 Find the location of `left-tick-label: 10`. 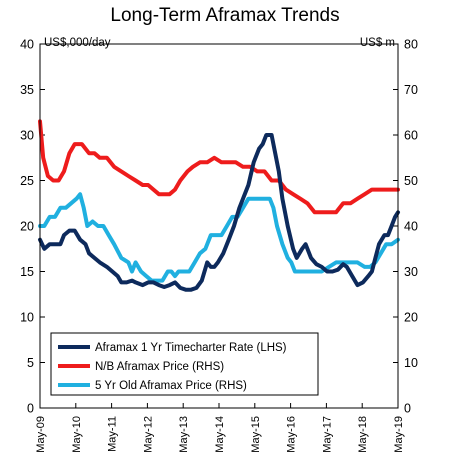

left-tick-label: 10 is located at coordinates (27, 318).